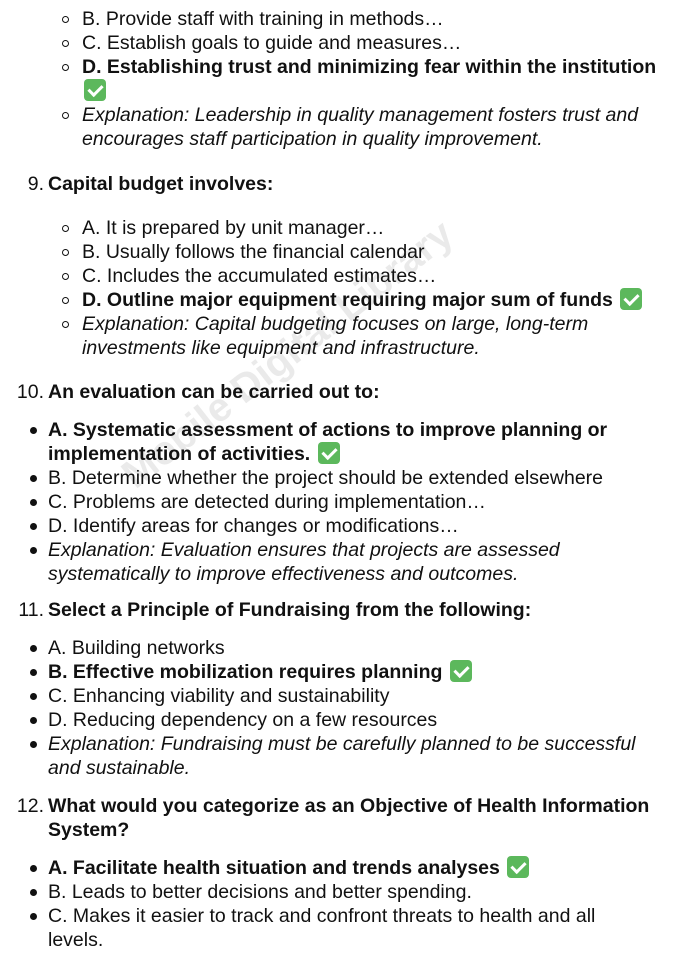 This screenshot has height=960, width=678. What do you see at coordinates (136, 648) in the screenshot?
I see `q11-option-a: A. Building networks` at bounding box center [136, 648].